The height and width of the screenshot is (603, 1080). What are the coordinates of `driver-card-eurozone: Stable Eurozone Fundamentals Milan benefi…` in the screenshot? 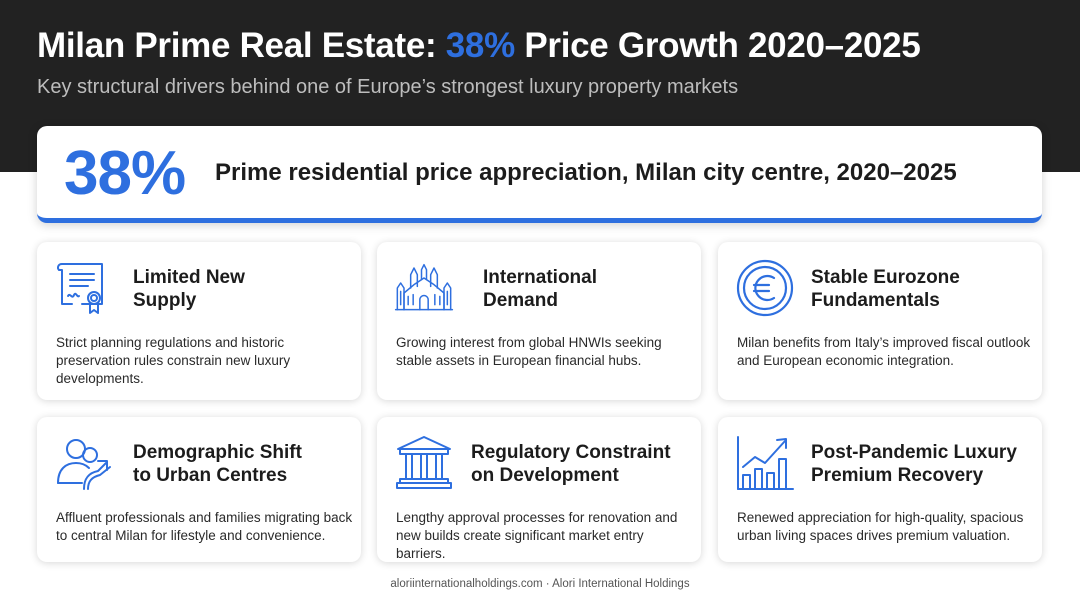 It's located at (880, 321).